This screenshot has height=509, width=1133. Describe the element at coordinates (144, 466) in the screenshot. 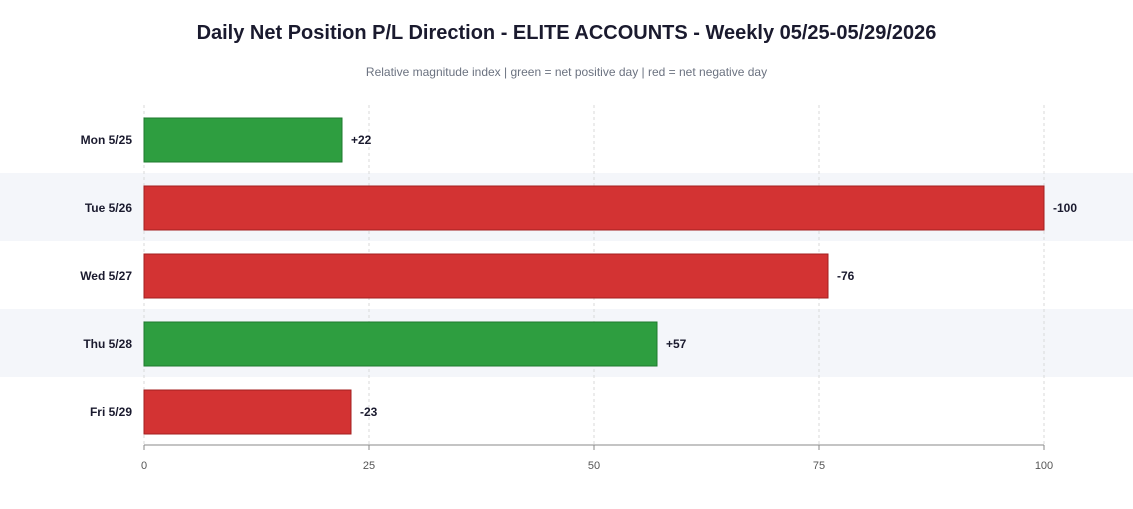

I see `x-tick-label: 0` at that location.